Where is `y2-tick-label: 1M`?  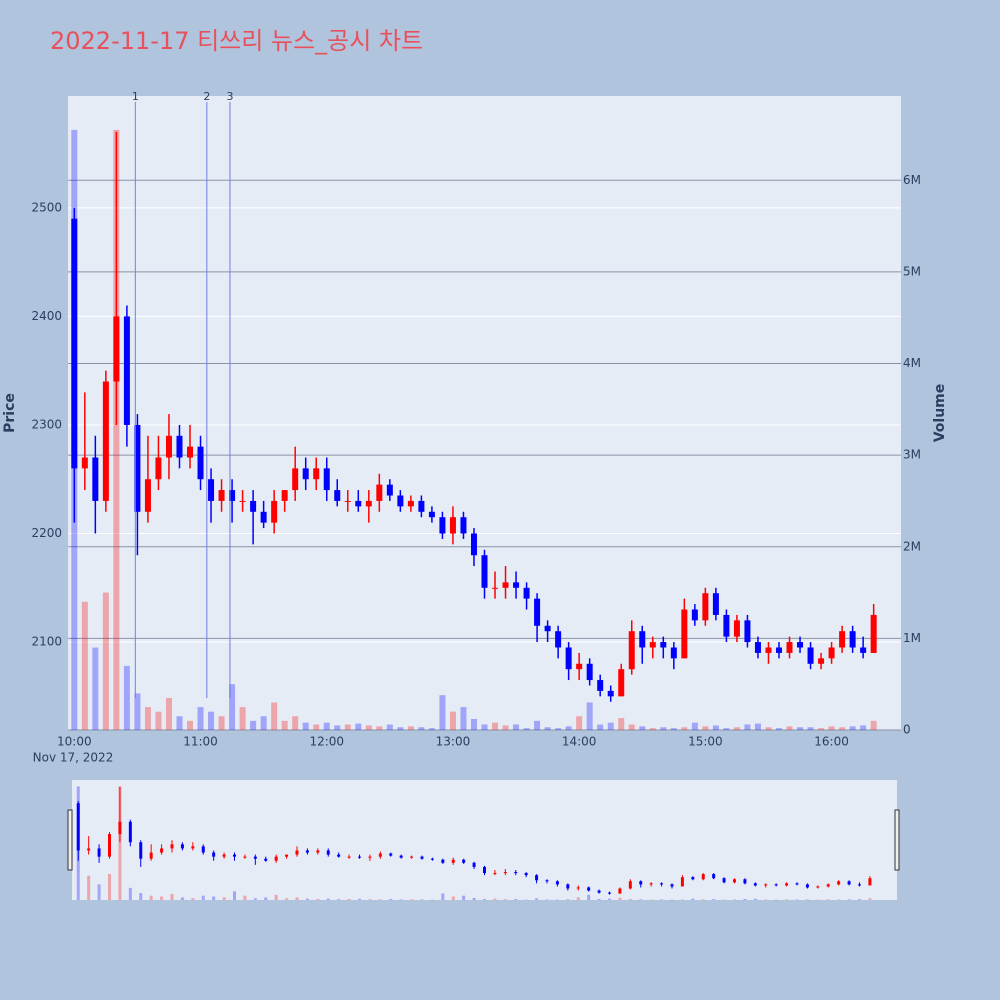 y2-tick-label: 1M is located at coordinates (912, 638).